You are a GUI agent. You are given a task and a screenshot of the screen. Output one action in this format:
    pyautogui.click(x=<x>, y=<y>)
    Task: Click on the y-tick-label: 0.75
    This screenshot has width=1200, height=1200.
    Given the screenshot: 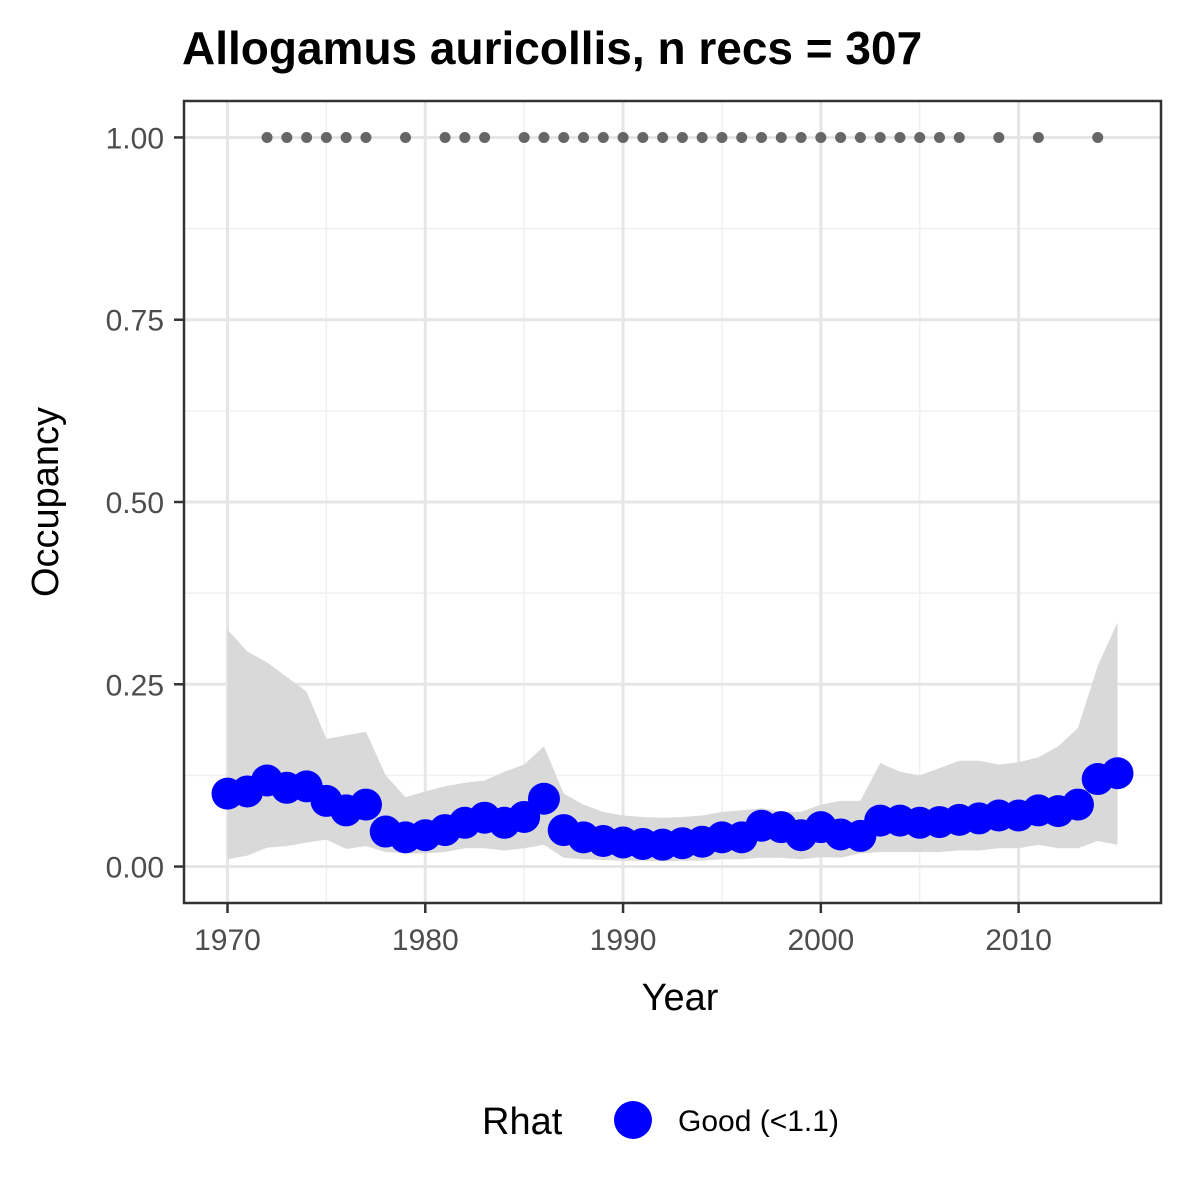 What is the action you would take?
    pyautogui.click(x=135, y=321)
    